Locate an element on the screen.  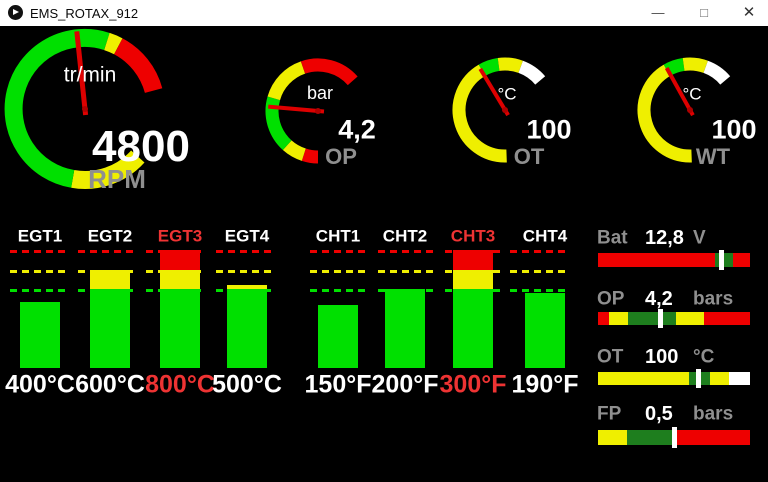
egt4-limit-line-red is located at coordinates (245, 251).